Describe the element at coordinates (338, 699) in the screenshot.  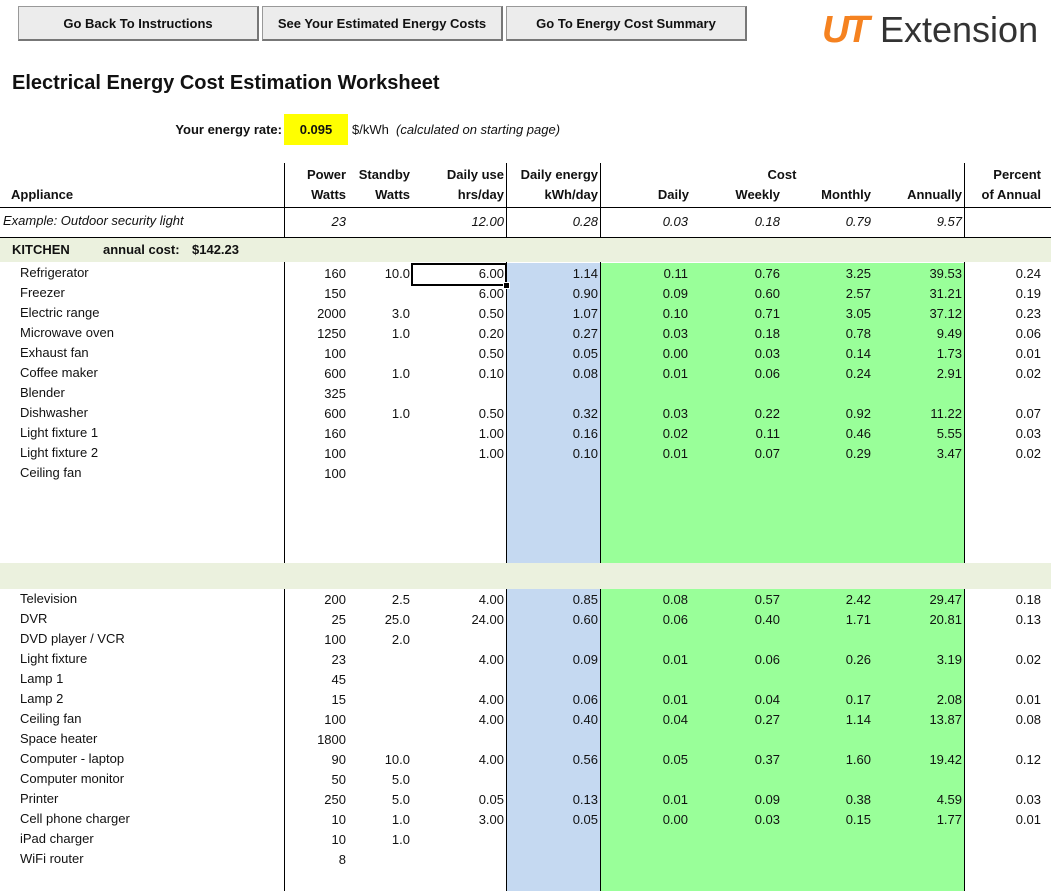
I see `cell: 15` at that location.